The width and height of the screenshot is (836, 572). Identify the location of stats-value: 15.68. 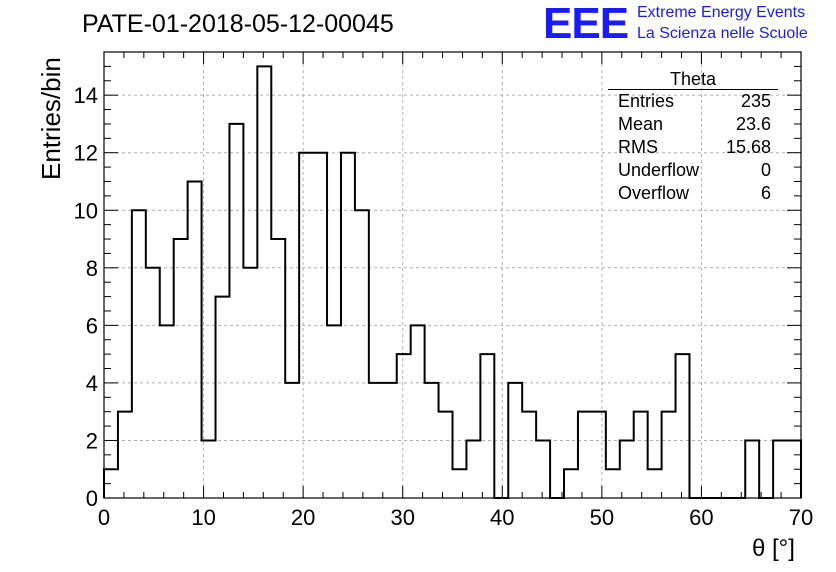
(748, 147).